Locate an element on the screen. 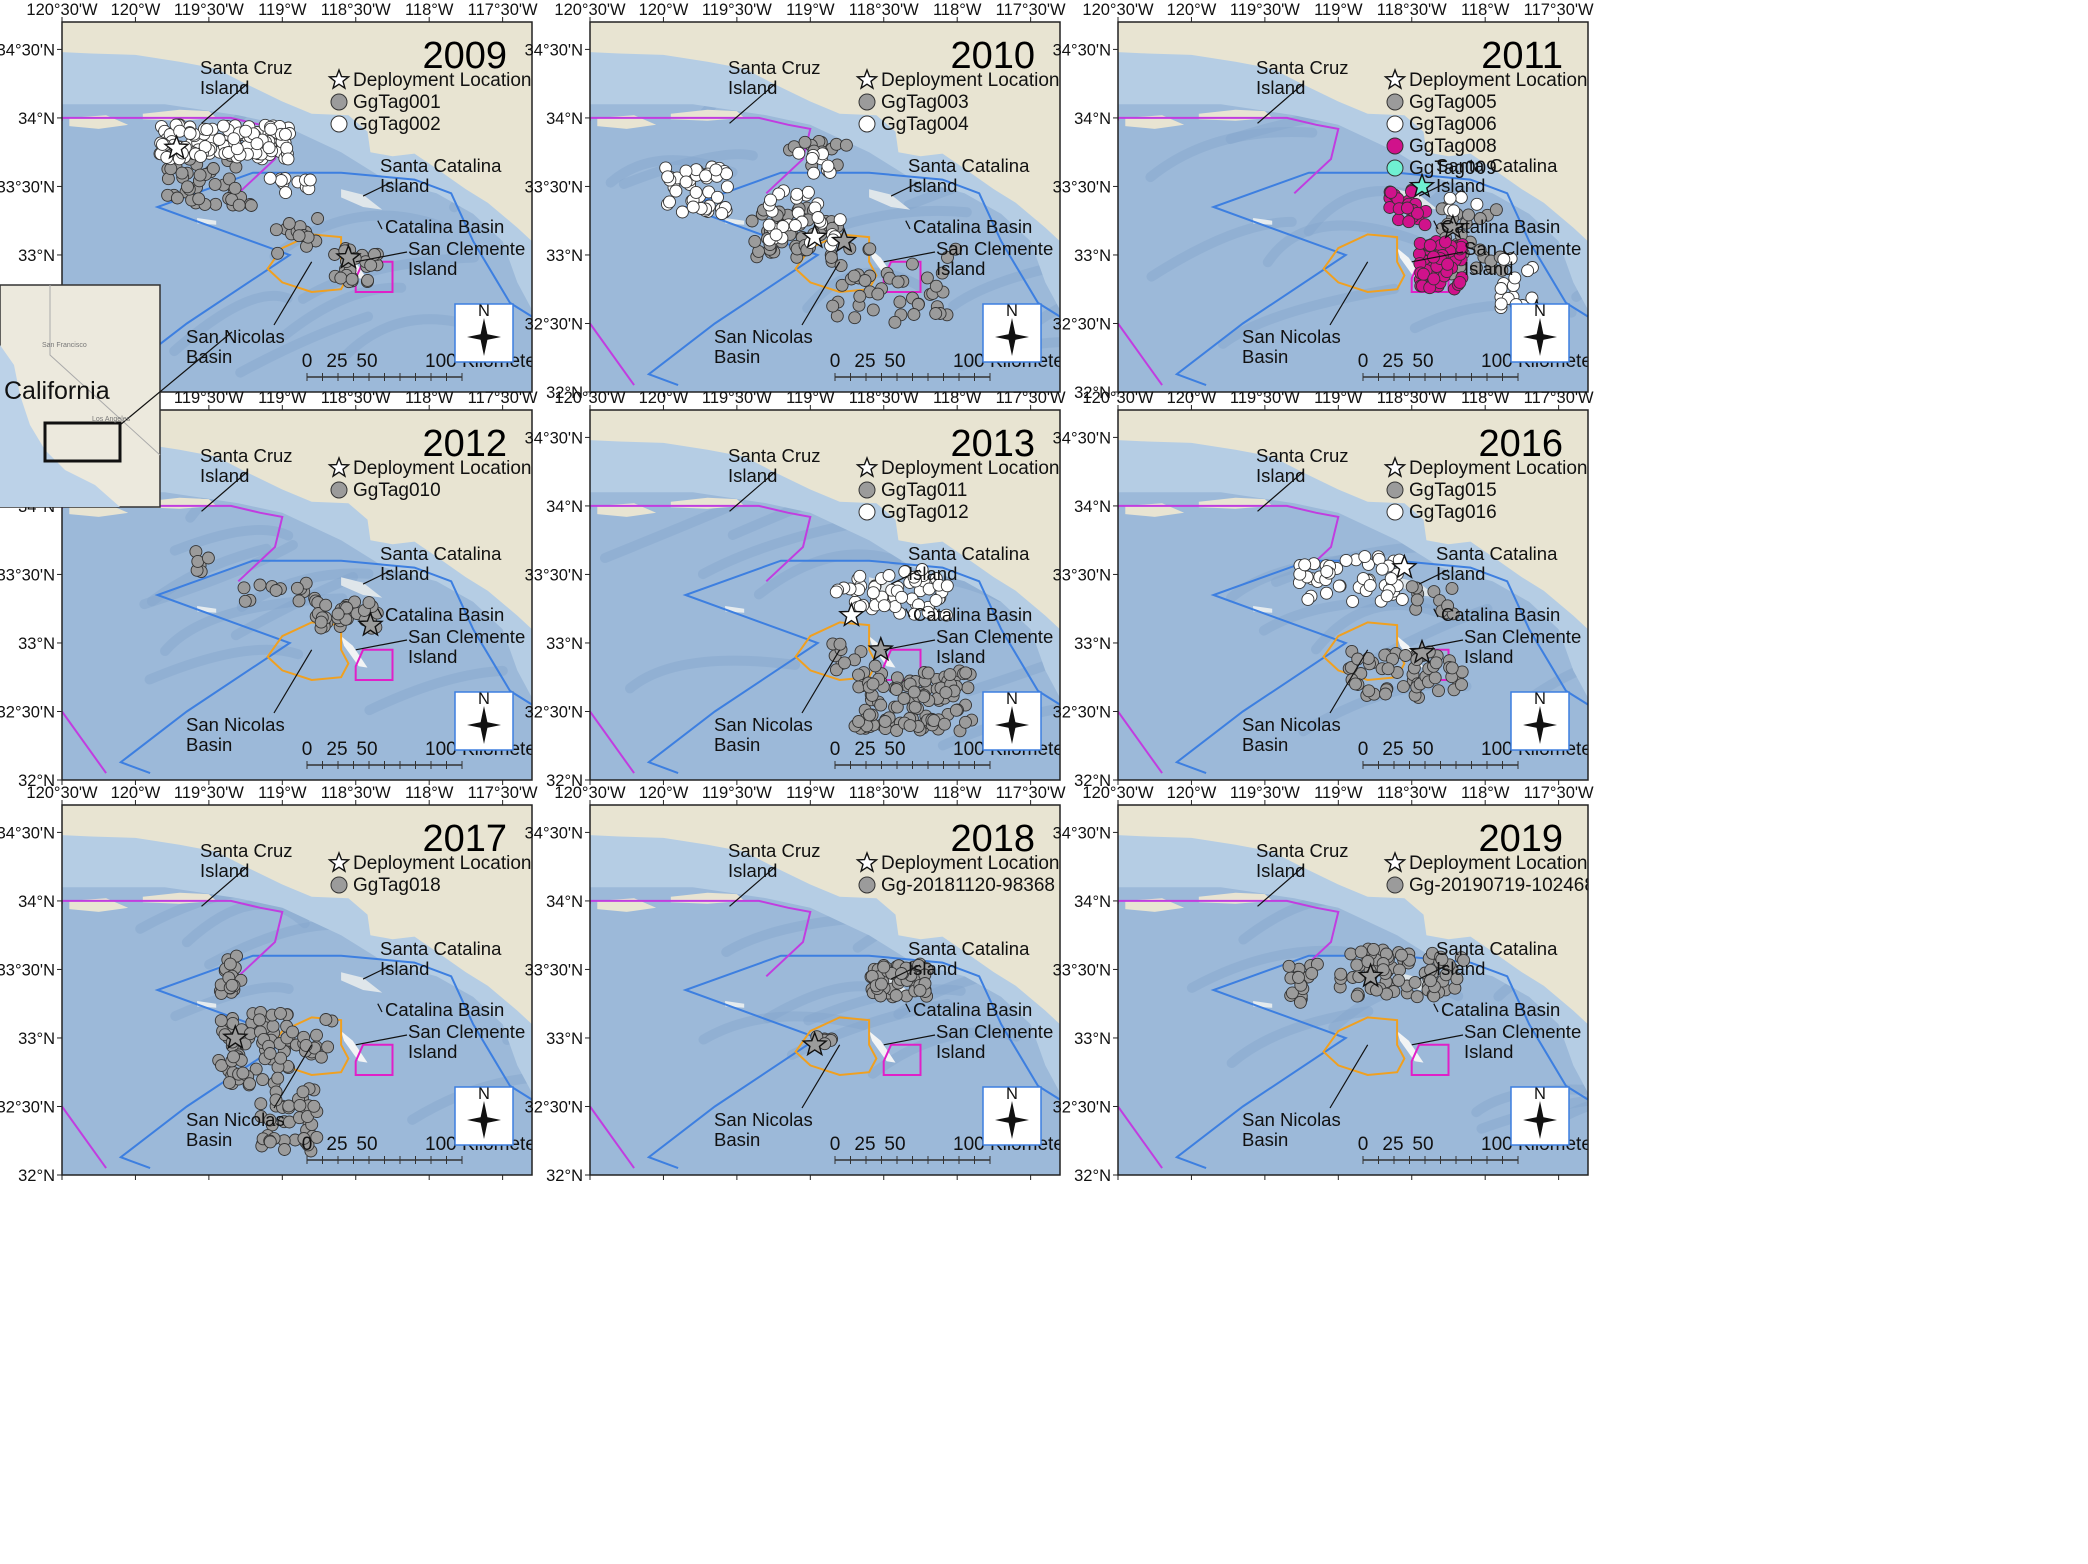  santa-catalina-label: Island is located at coordinates (404, 185).